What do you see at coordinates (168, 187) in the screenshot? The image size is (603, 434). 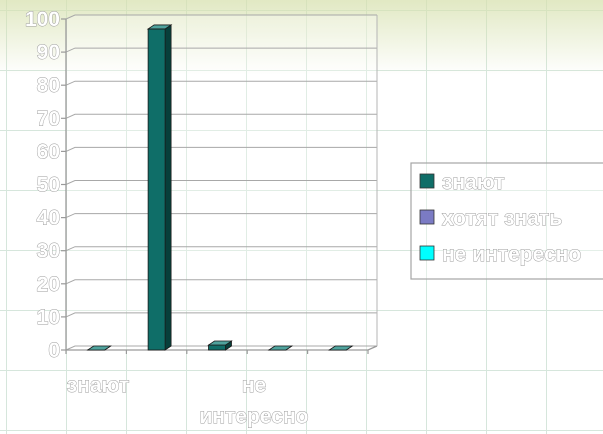 I see `bar-side` at bounding box center [168, 187].